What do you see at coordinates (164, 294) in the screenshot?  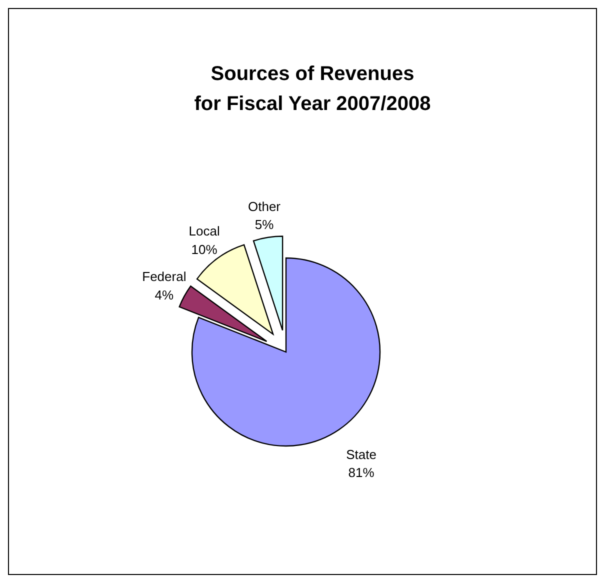 I see `data-label: 4%` at bounding box center [164, 294].